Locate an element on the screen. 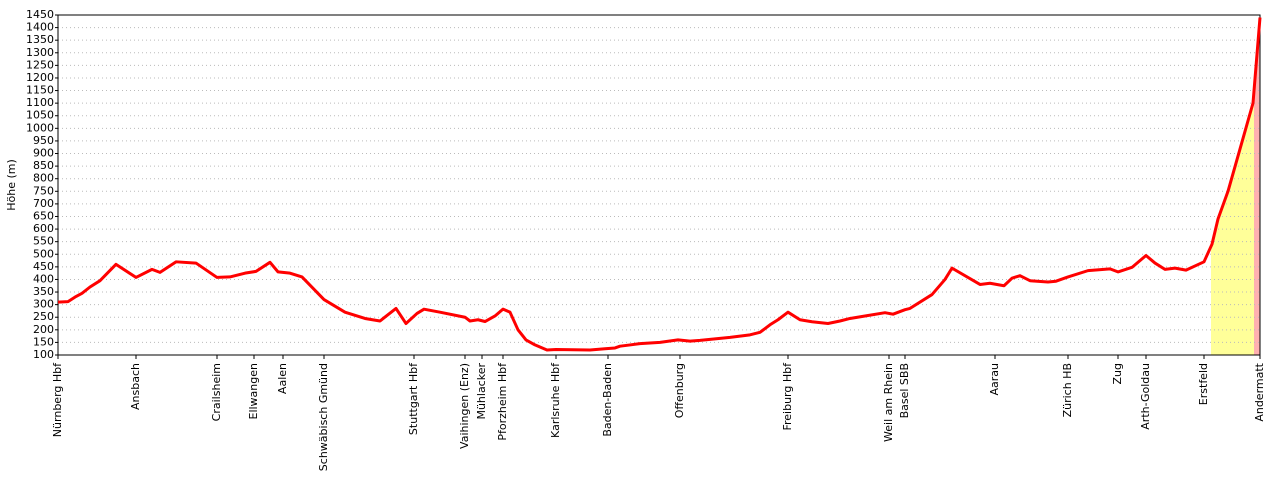 This screenshot has width=1280, height=480. y-tick-label: 1350 is located at coordinates (40, 39).